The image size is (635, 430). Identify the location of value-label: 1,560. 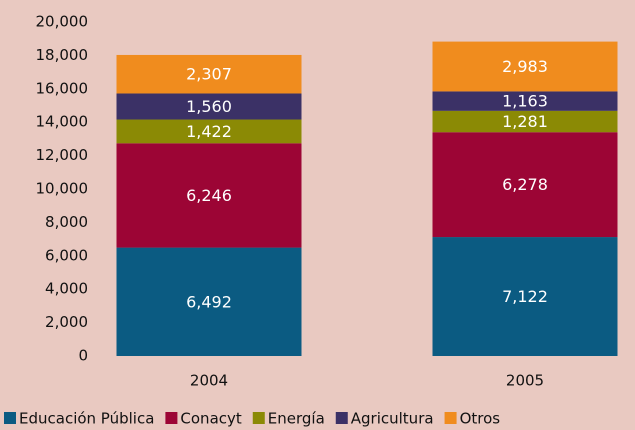
(209, 106).